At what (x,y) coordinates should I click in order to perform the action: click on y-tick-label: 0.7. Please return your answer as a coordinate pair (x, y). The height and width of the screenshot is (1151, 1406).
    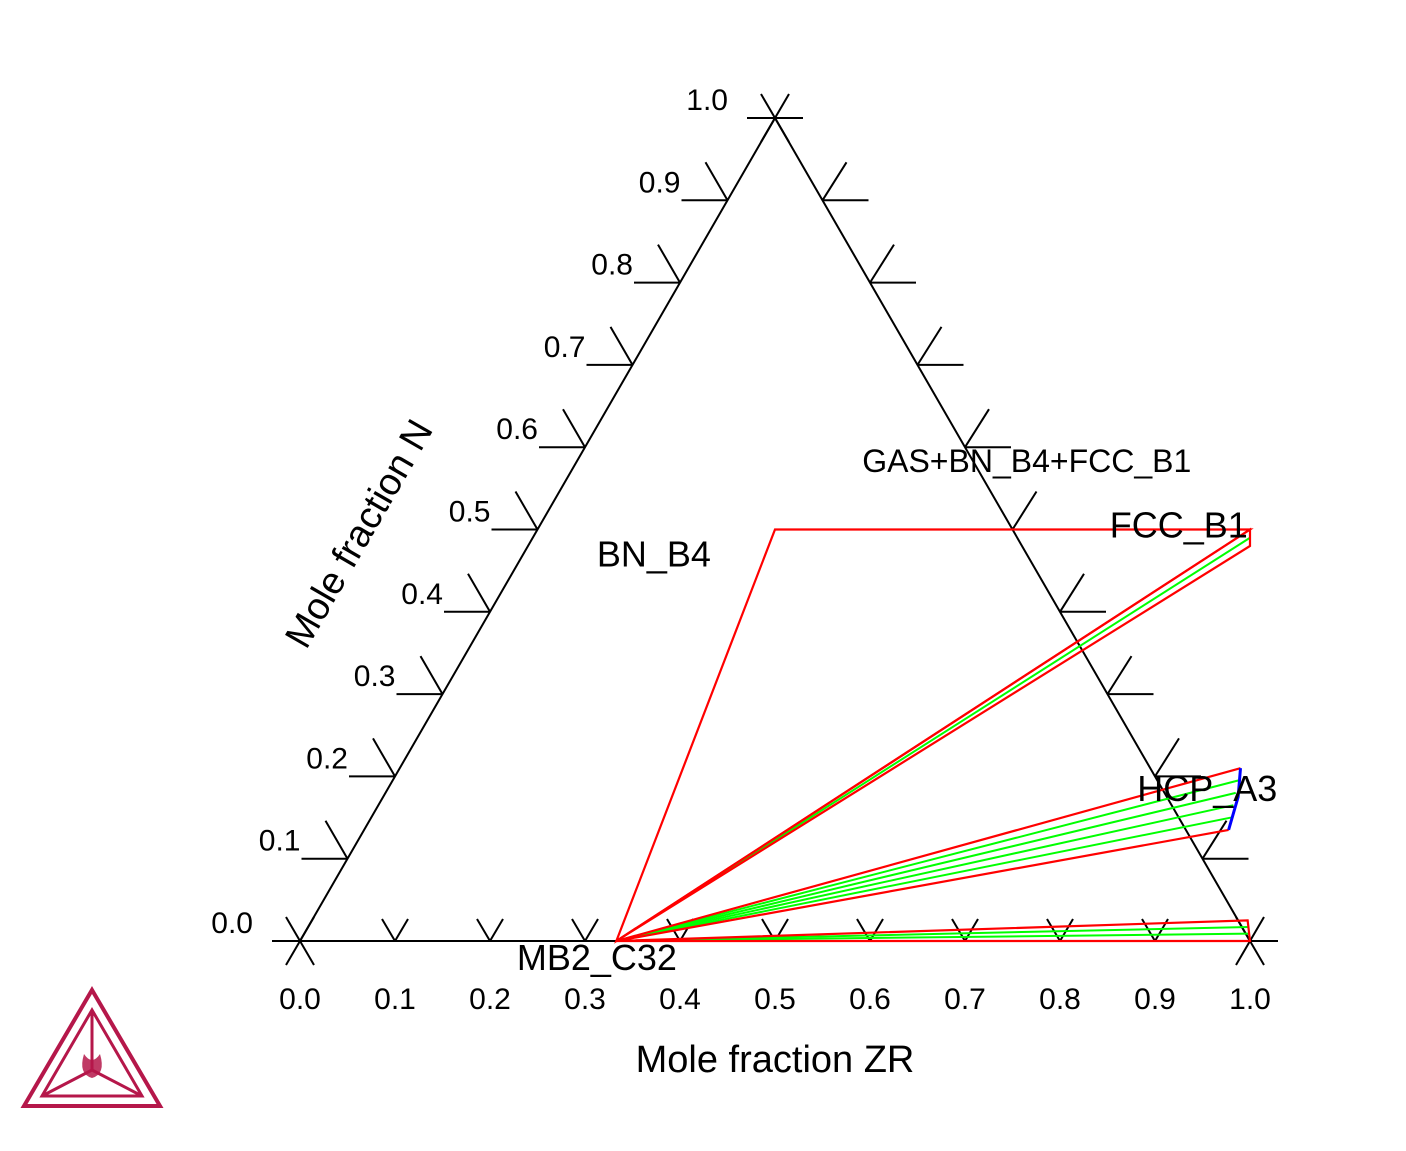
    Looking at the image, I should click on (565, 347).